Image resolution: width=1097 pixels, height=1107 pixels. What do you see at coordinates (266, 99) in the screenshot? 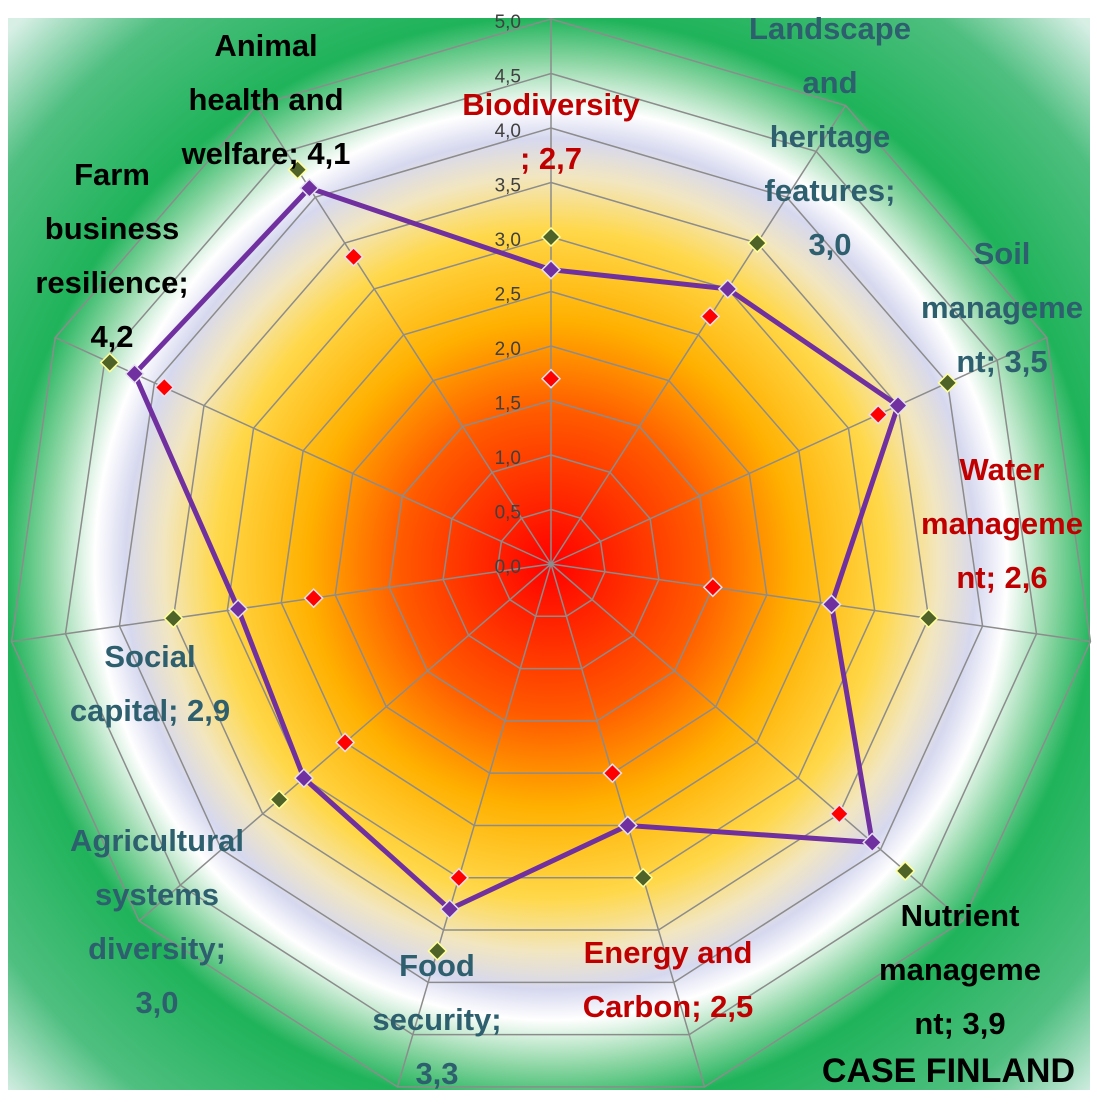
I see `category-label: Animal health and welfare; 4,1` at bounding box center [266, 99].